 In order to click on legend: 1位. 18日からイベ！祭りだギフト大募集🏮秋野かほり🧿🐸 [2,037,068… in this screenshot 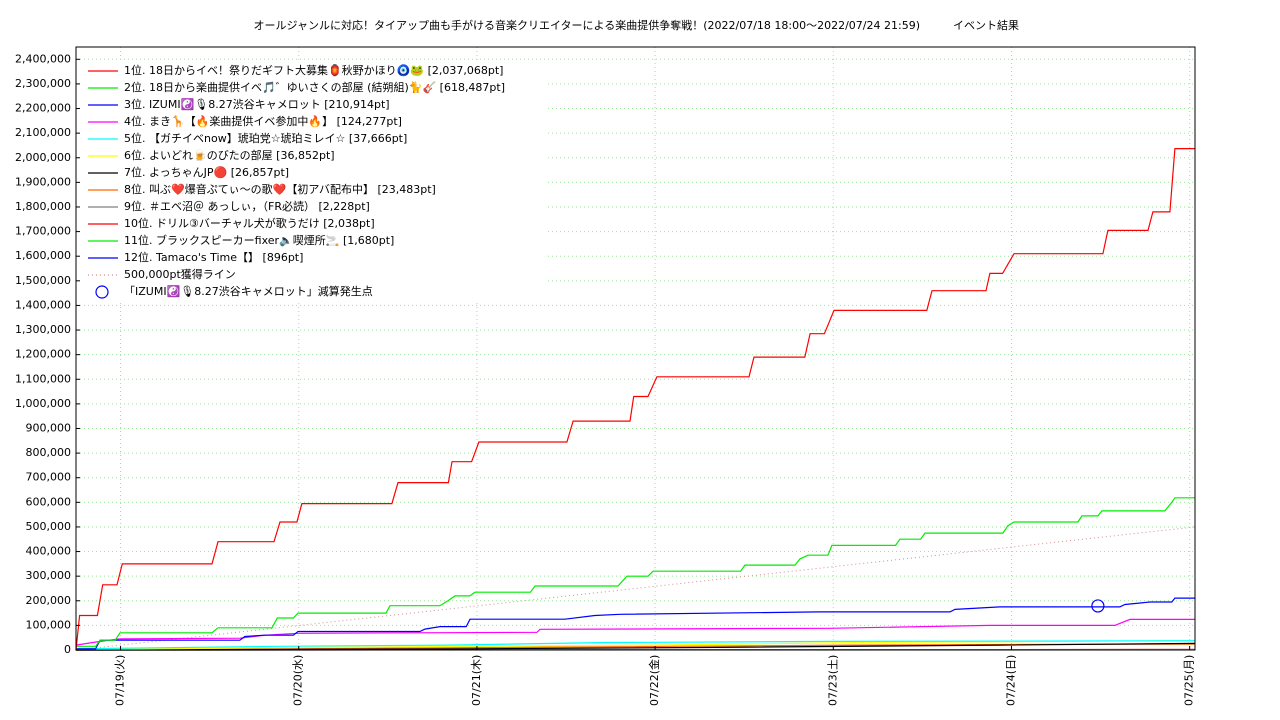, I will do `click(313, 181)`.